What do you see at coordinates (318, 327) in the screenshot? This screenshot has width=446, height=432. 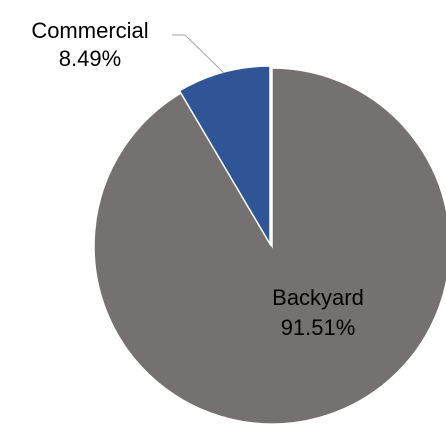 I see `backyard-percent-label: 91.51%` at bounding box center [318, 327].